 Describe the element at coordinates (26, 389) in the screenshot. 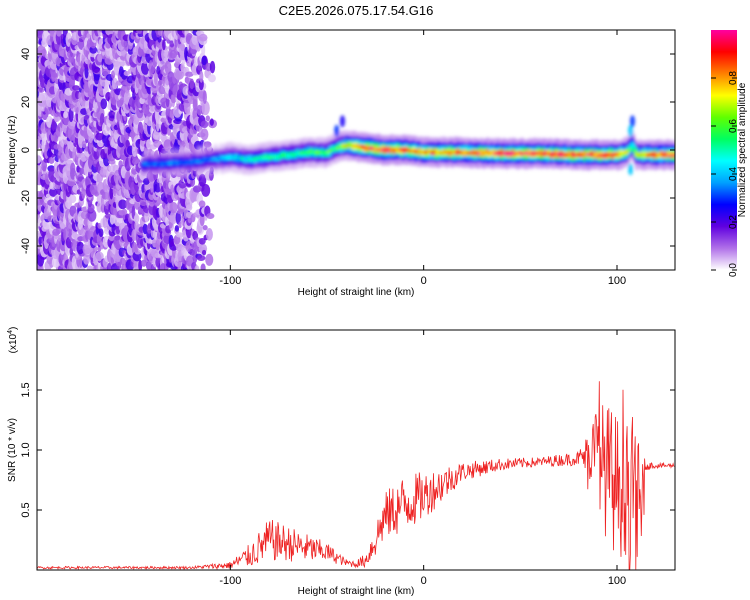

I see `y-tick-label: 1.5` at that location.